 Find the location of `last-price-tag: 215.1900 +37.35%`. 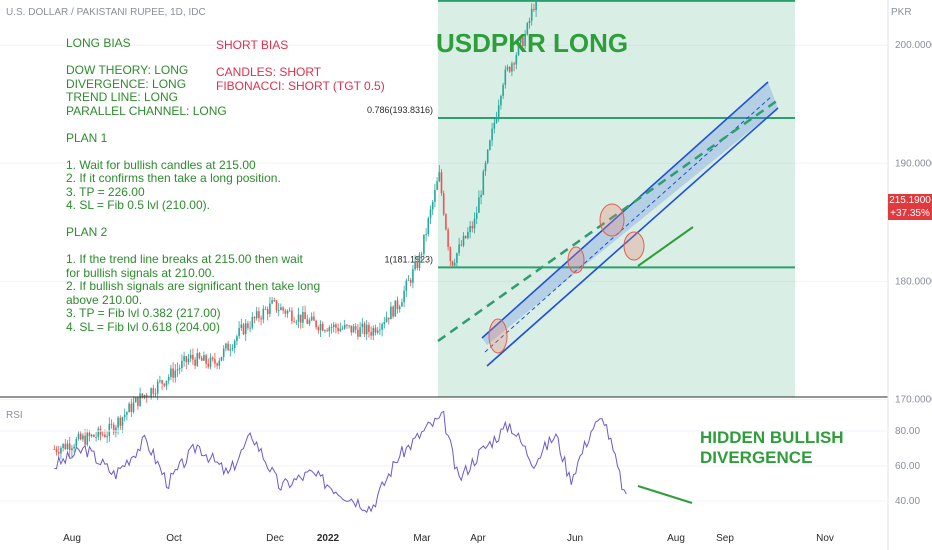

last-price-tag: 215.1900 +37.35% is located at coordinates (910, 207).